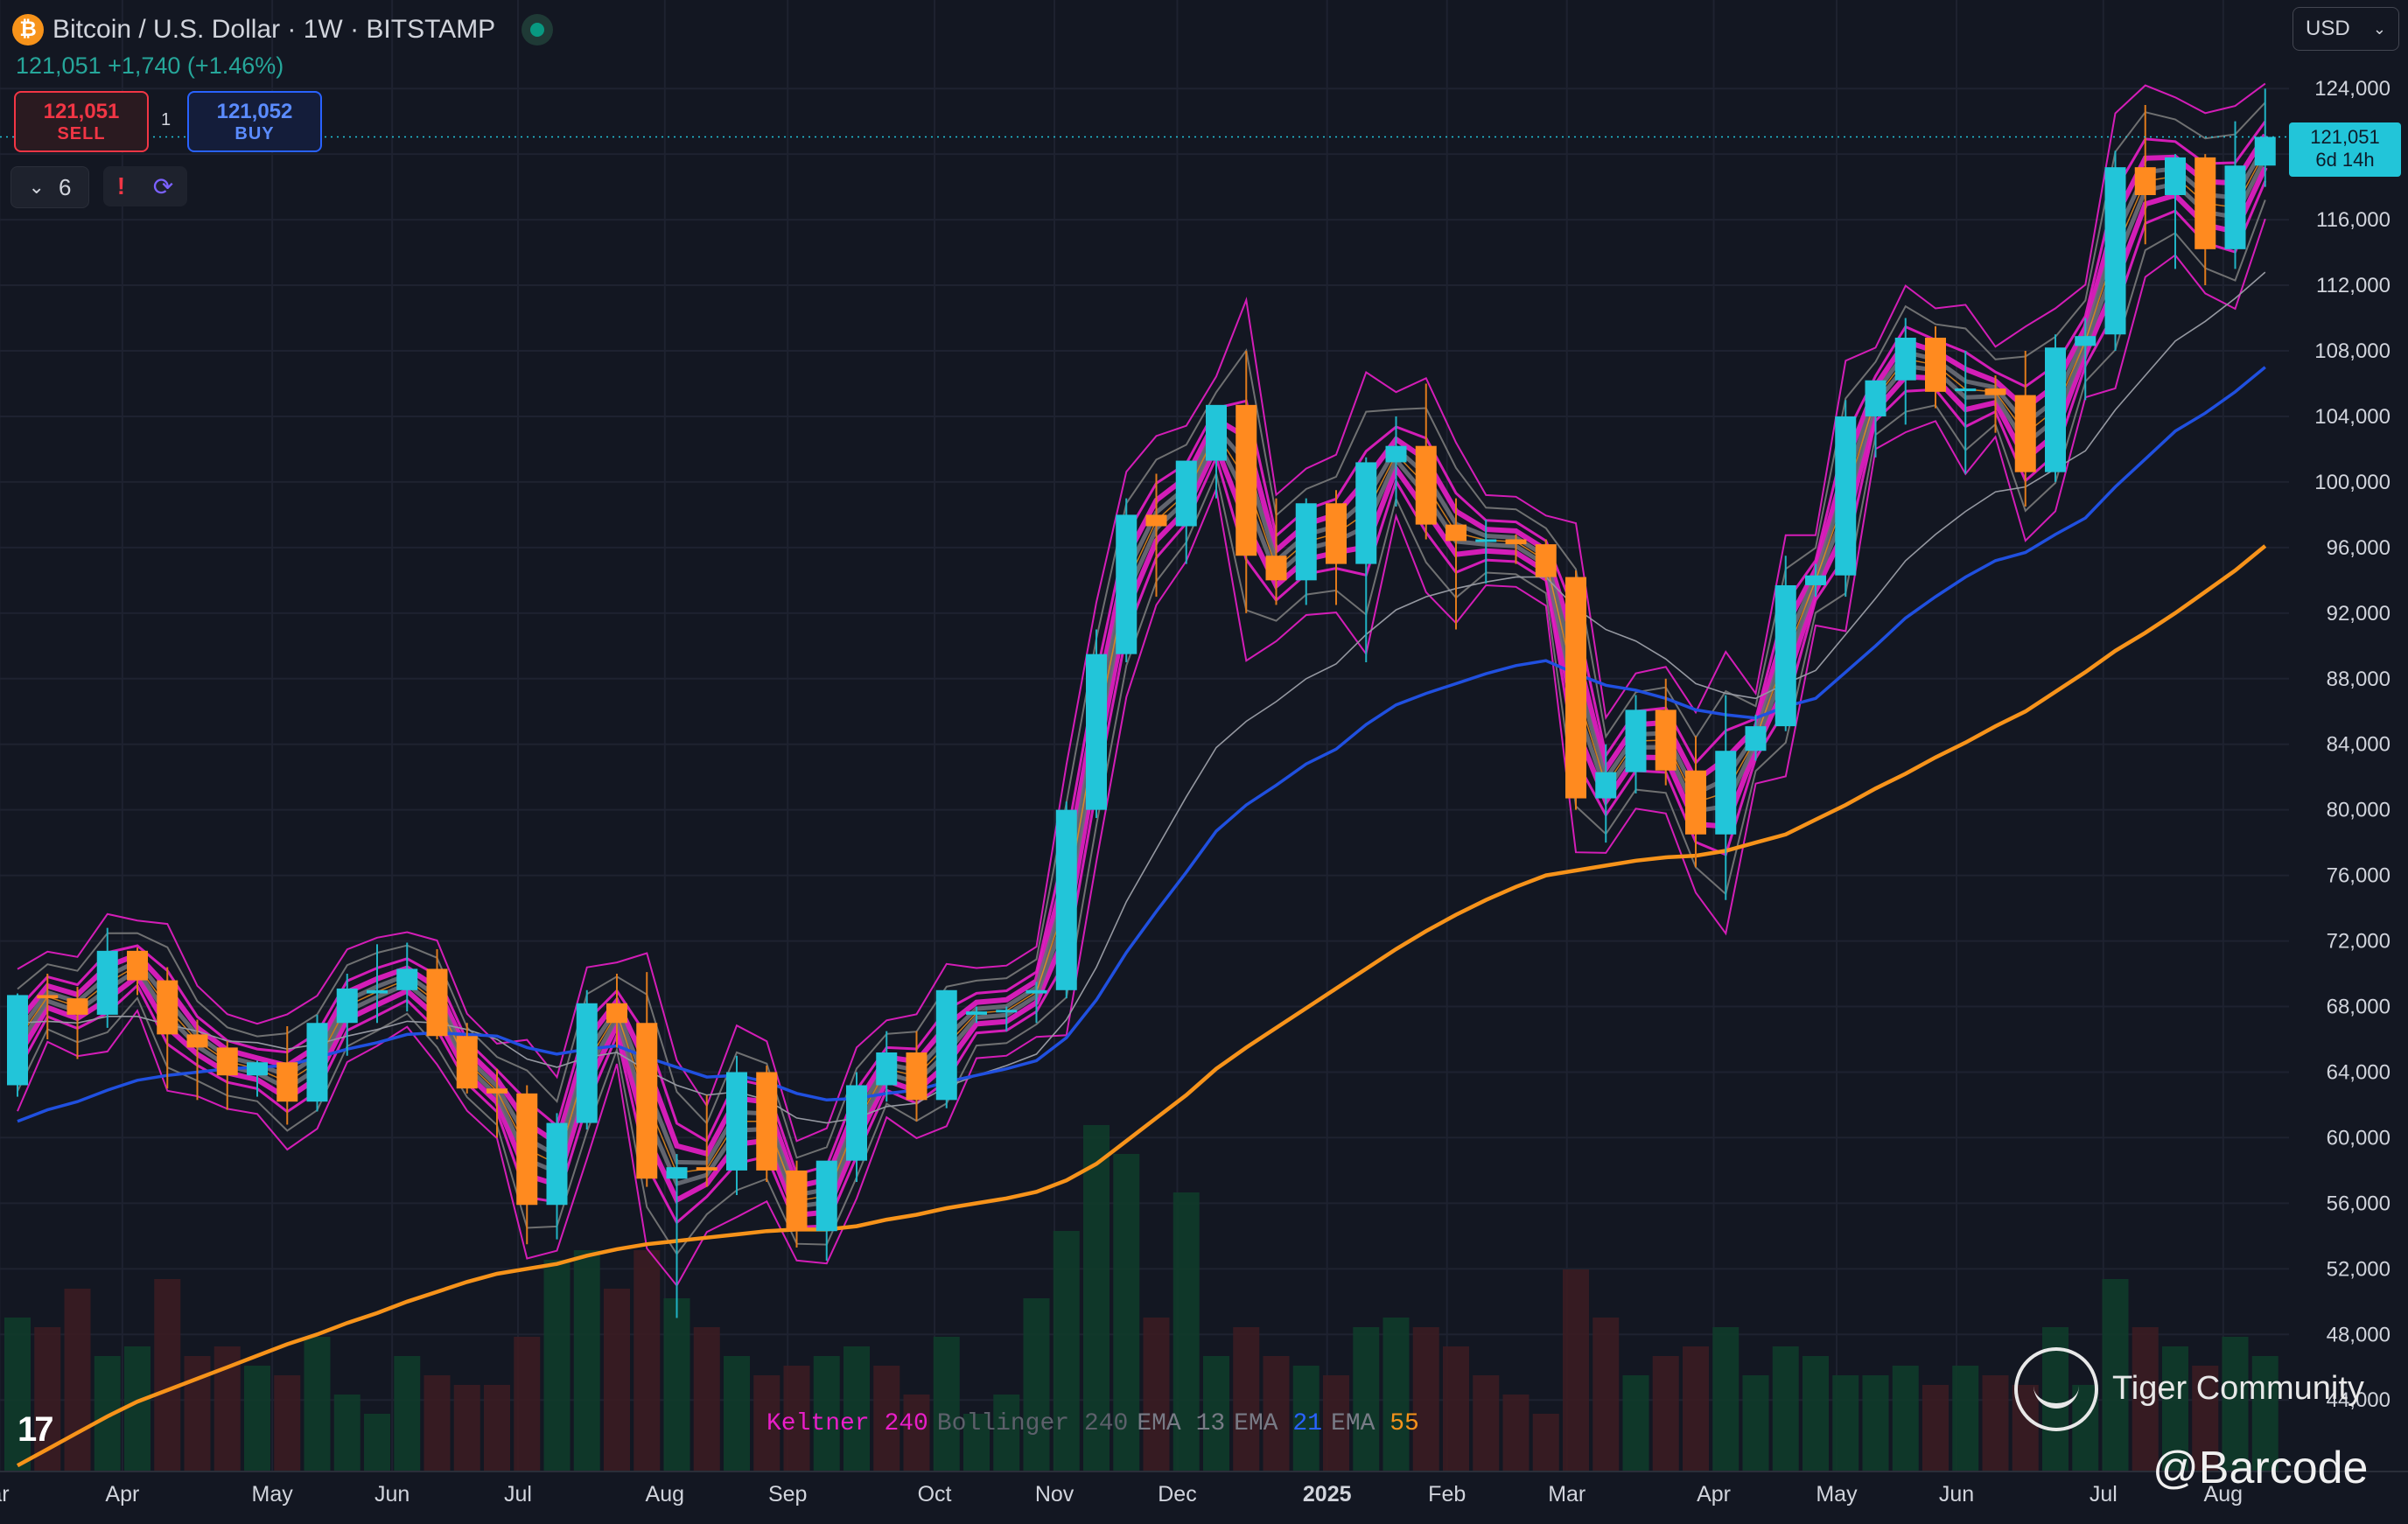 This screenshot has width=2408, height=1524. I want to click on x-tick-label: ar, so click(5, 1494).